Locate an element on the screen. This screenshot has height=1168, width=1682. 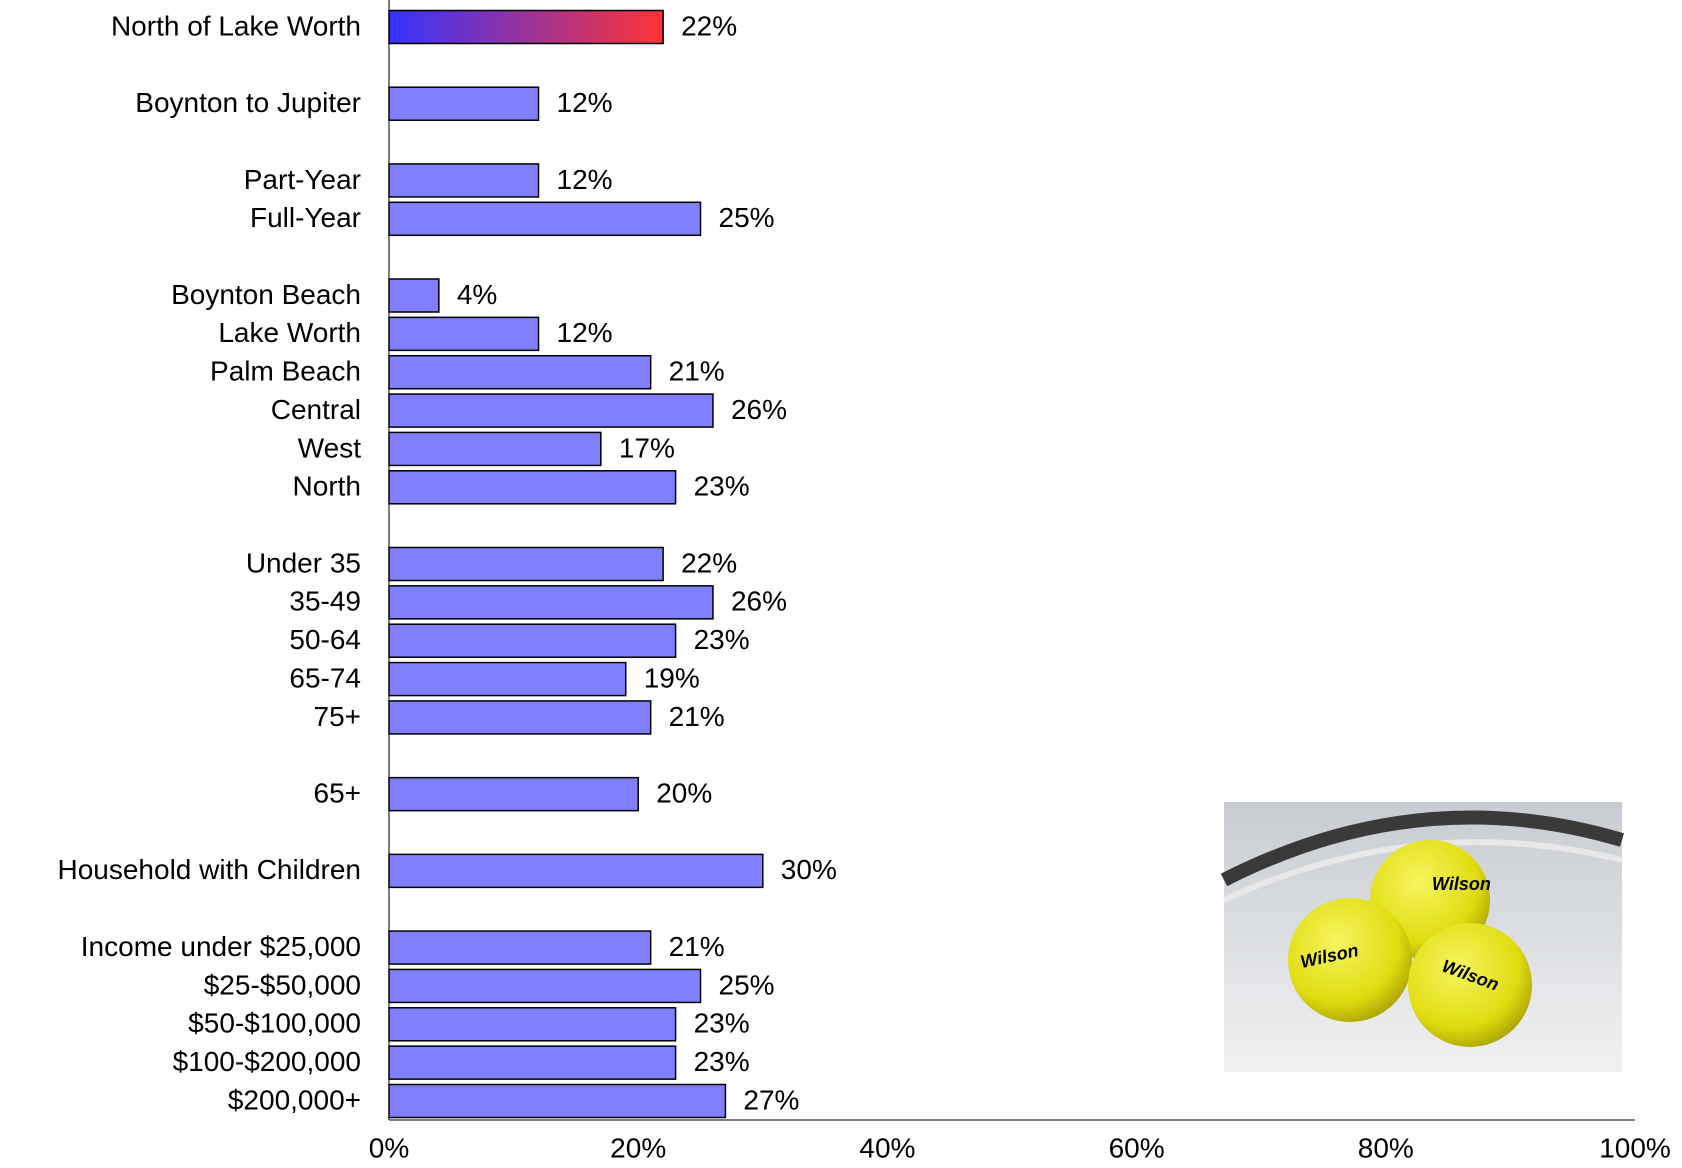
category-label: West is located at coordinates (329, 447).